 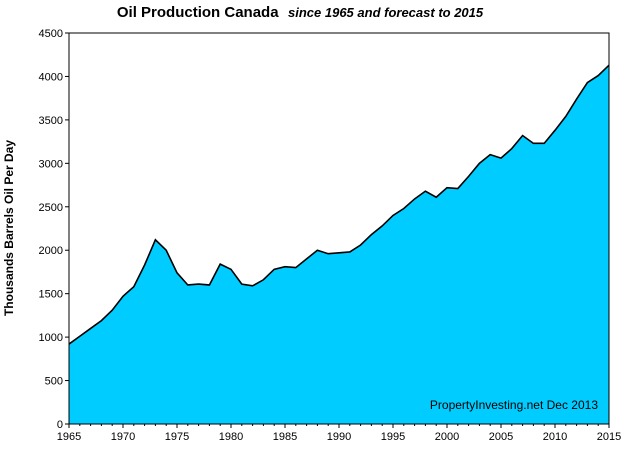 What do you see at coordinates (393, 437) in the screenshot?
I see `x-tick-label: 1995` at bounding box center [393, 437].